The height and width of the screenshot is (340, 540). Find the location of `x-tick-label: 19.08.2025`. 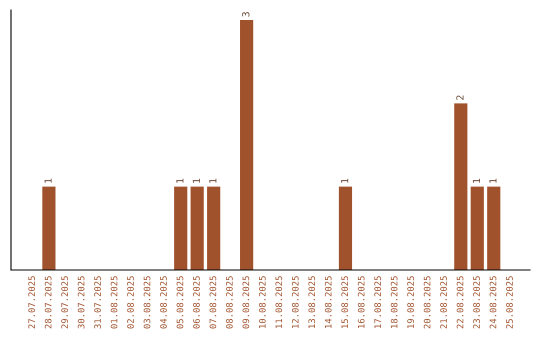

x-tick-label: 19.08.2025 is located at coordinates (410, 302).